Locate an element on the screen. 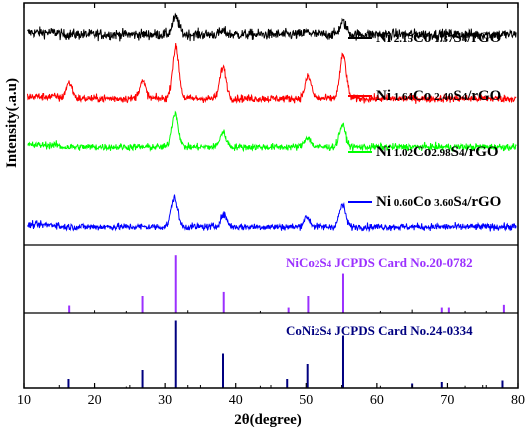  x-tick-label: 40 is located at coordinates (236, 400).